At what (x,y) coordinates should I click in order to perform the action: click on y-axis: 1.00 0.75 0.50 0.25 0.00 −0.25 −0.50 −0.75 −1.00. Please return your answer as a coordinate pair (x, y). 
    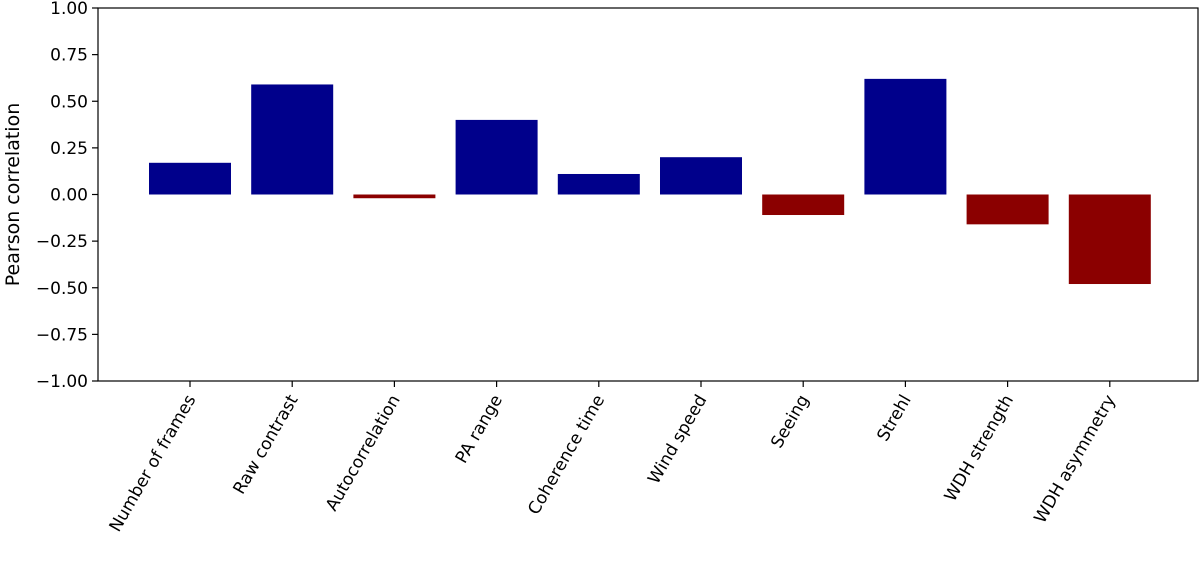
    Looking at the image, I should click on (67, 196).